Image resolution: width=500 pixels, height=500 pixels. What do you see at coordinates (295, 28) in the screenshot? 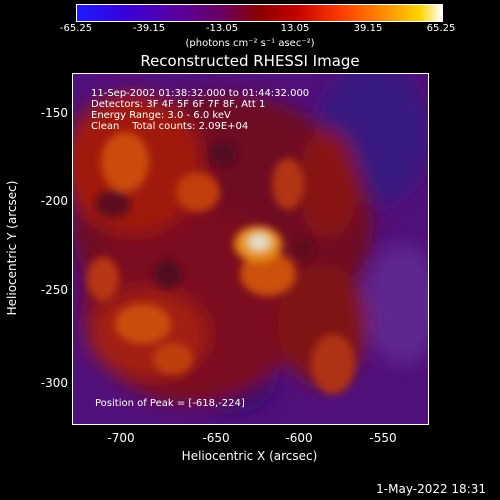
I see `colorbar-tick: 13.05` at bounding box center [295, 28].